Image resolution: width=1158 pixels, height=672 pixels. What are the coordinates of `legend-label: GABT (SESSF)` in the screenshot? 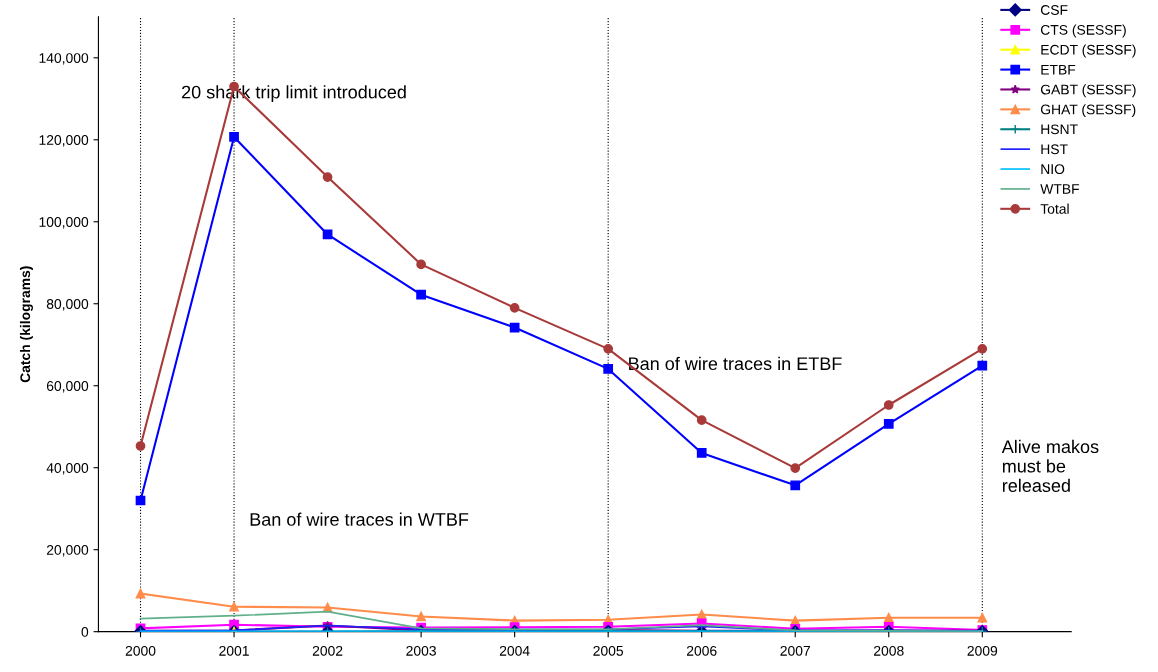 It's located at (1088, 91).